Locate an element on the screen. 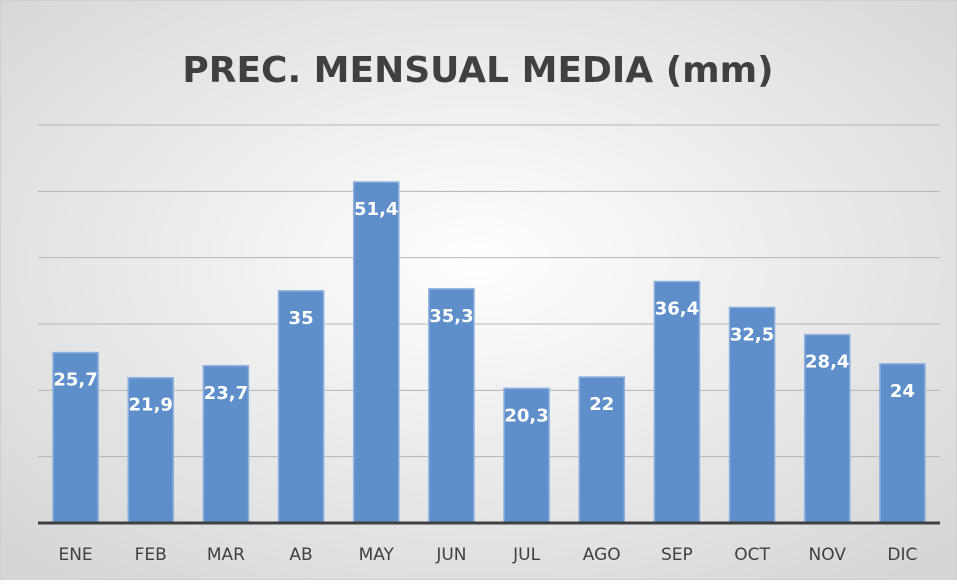 The width and height of the screenshot is (957, 584). x-tick-label: DIC is located at coordinates (902, 555).